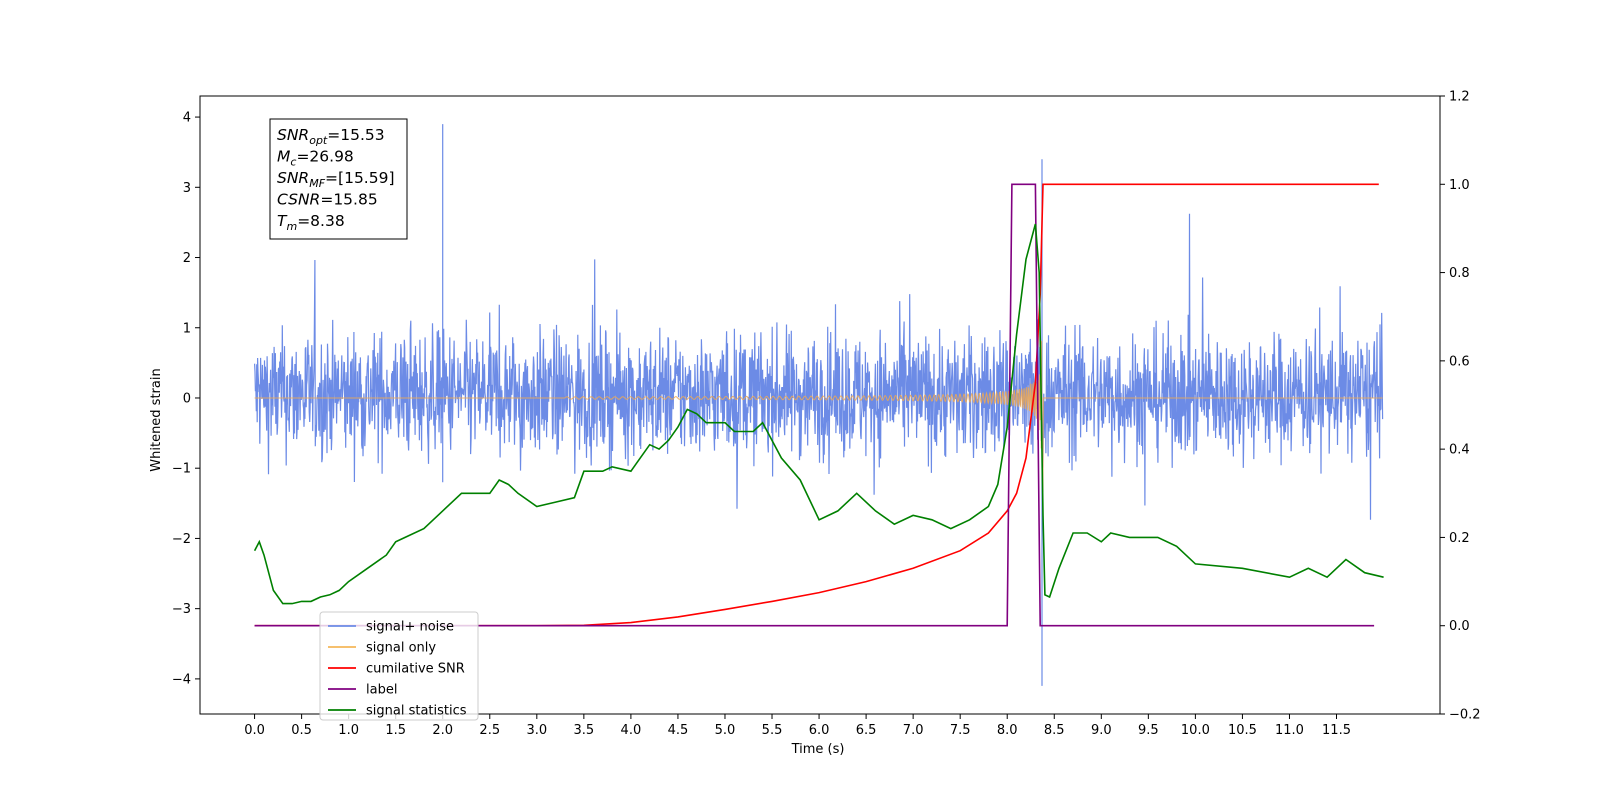 The width and height of the screenshot is (1600, 800). I want to click on y-tick-label: −1, so click(181, 469).